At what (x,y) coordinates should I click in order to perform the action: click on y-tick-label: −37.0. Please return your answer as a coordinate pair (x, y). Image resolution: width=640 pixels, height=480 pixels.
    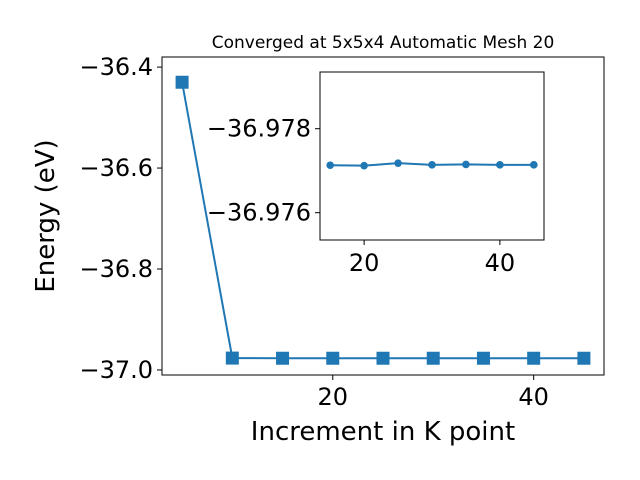
    Looking at the image, I should click on (116, 370).